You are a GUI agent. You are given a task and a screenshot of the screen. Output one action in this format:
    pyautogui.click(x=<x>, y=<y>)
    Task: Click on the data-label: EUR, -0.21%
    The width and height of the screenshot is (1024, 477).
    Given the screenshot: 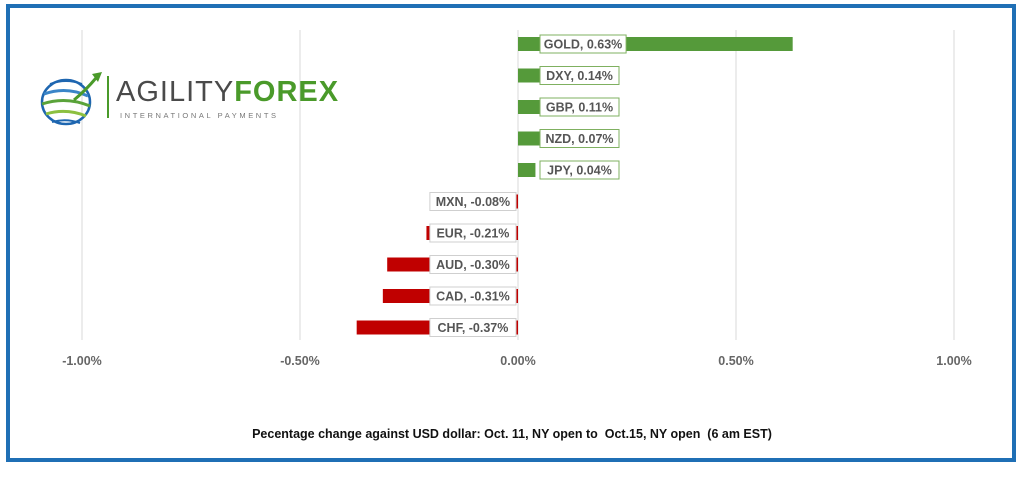 What is the action you would take?
    pyautogui.click(x=472, y=234)
    